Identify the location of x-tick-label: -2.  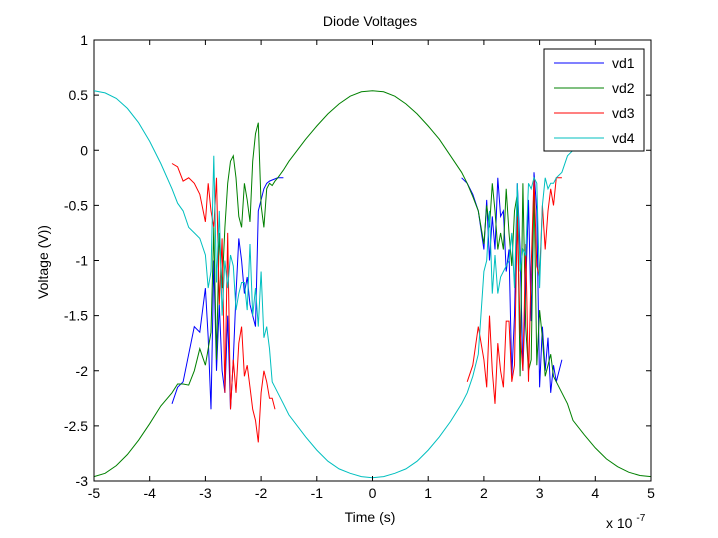
(261, 493).